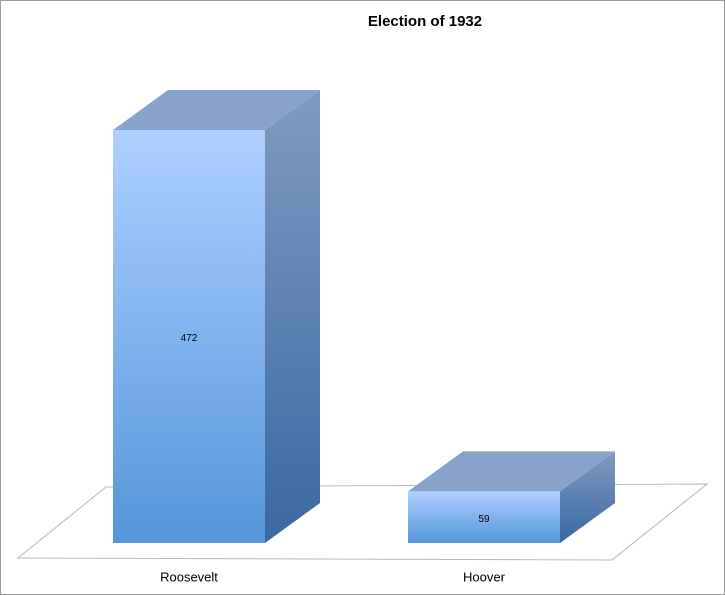  I want to click on value-label: 472, so click(189, 338).